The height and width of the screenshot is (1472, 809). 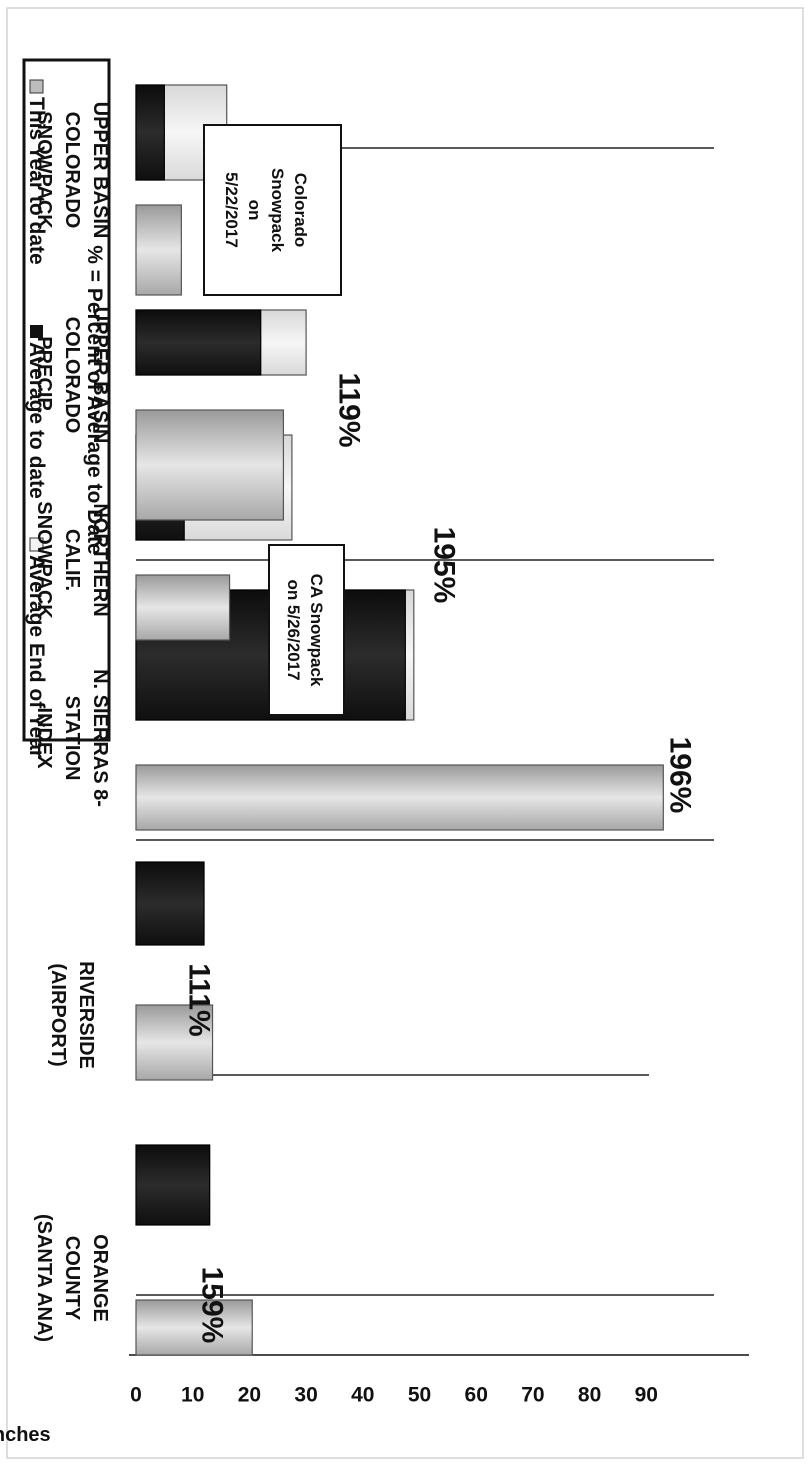 What do you see at coordinates (36, 656) in the screenshot?
I see `legend-label-average-end-of-year: Average End of Year` at bounding box center [36, 656].